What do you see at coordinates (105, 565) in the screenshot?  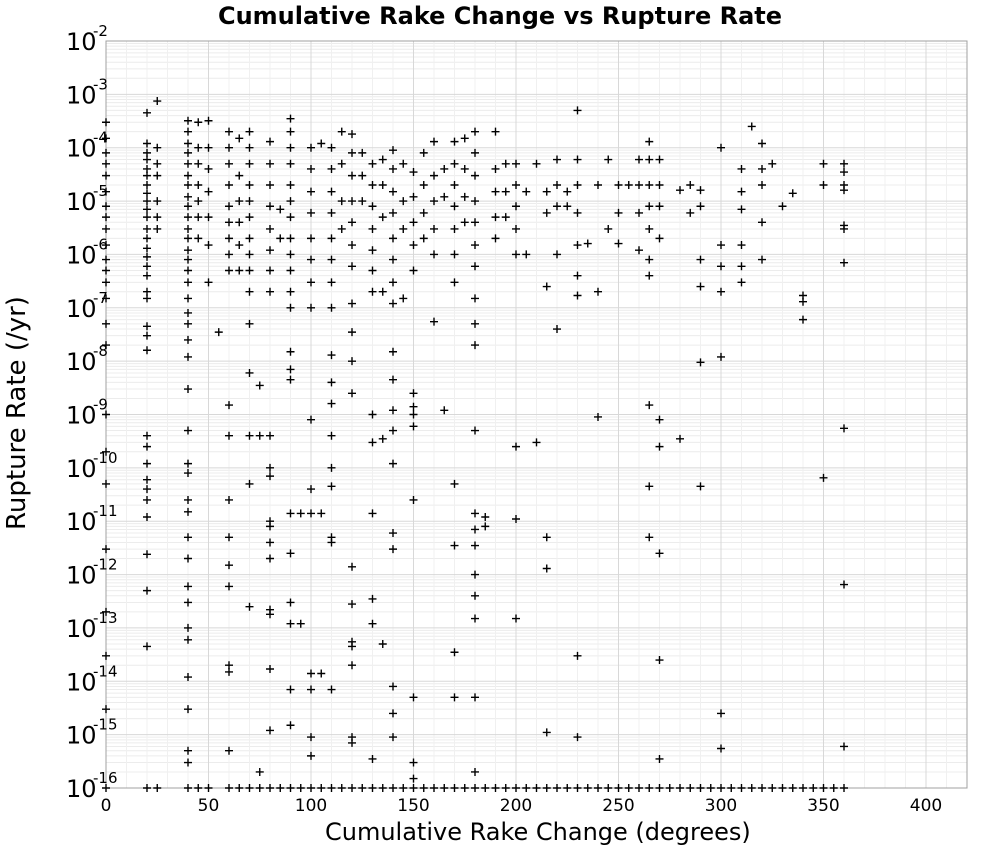 I see `y-tick-exponent: -12` at bounding box center [105, 565].